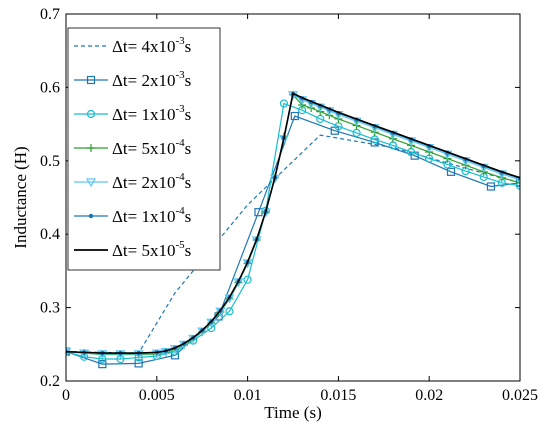 Image resolution: width=550 pixels, height=434 pixels. Describe the element at coordinates (20, 197) in the screenshot. I see `y-axis-title: Inductance (H)` at that location.